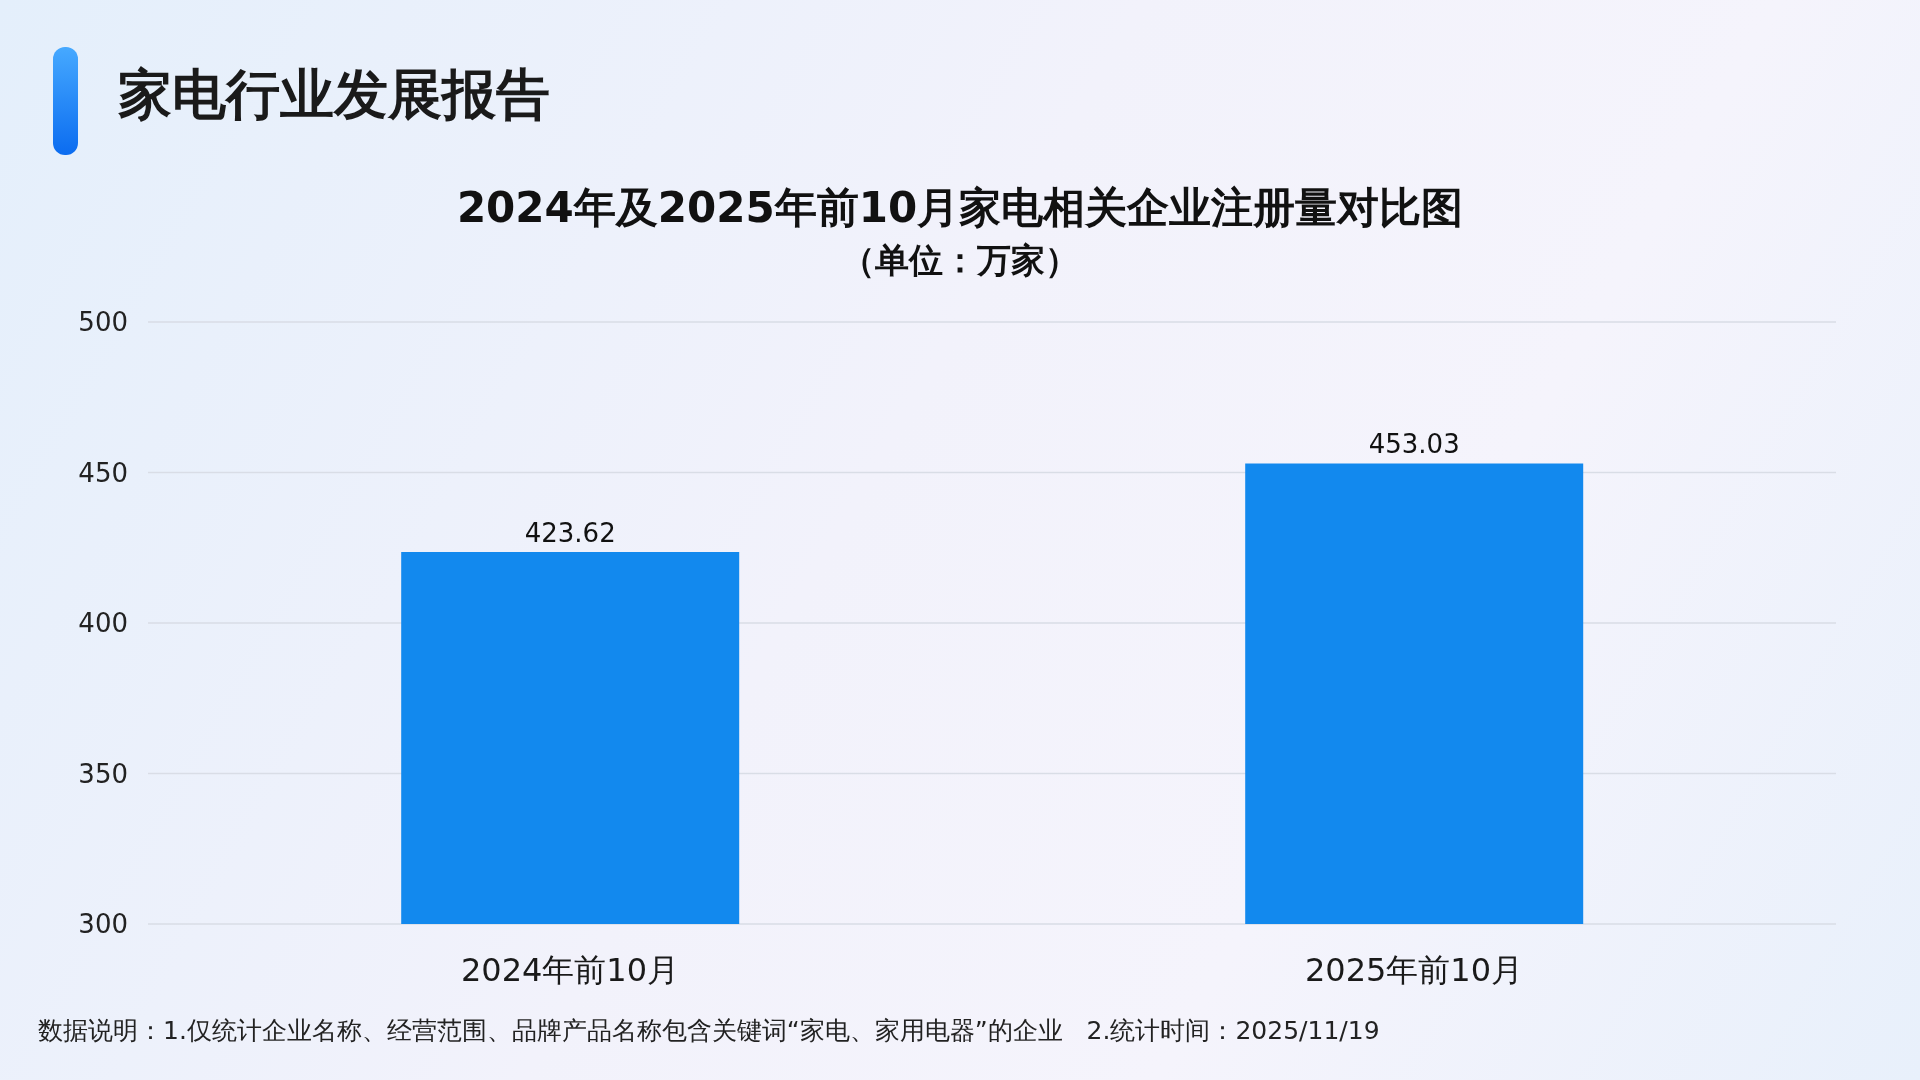 This screenshot has height=1080, width=1920. Describe the element at coordinates (103, 924) in the screenshot. I see `y-tick-label: 300` at that location.